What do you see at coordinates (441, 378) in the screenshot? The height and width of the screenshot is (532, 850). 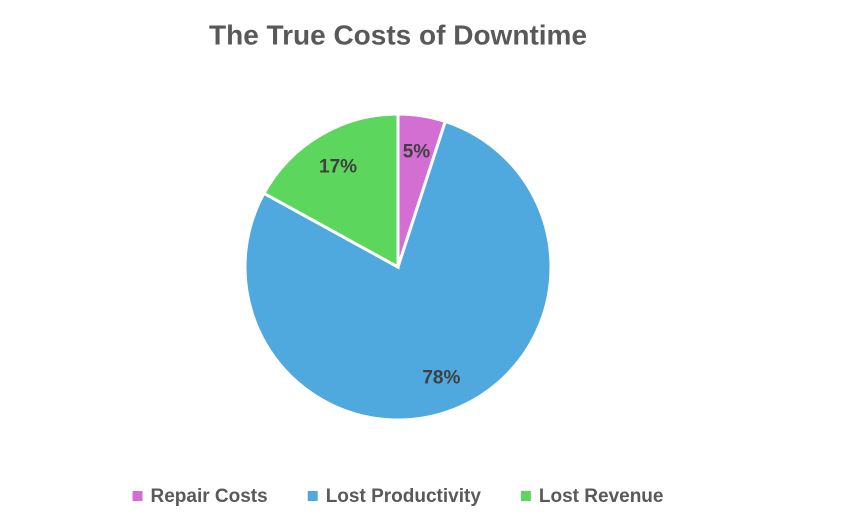 I see `data-label: 78%` at bounding box center [441, 378].